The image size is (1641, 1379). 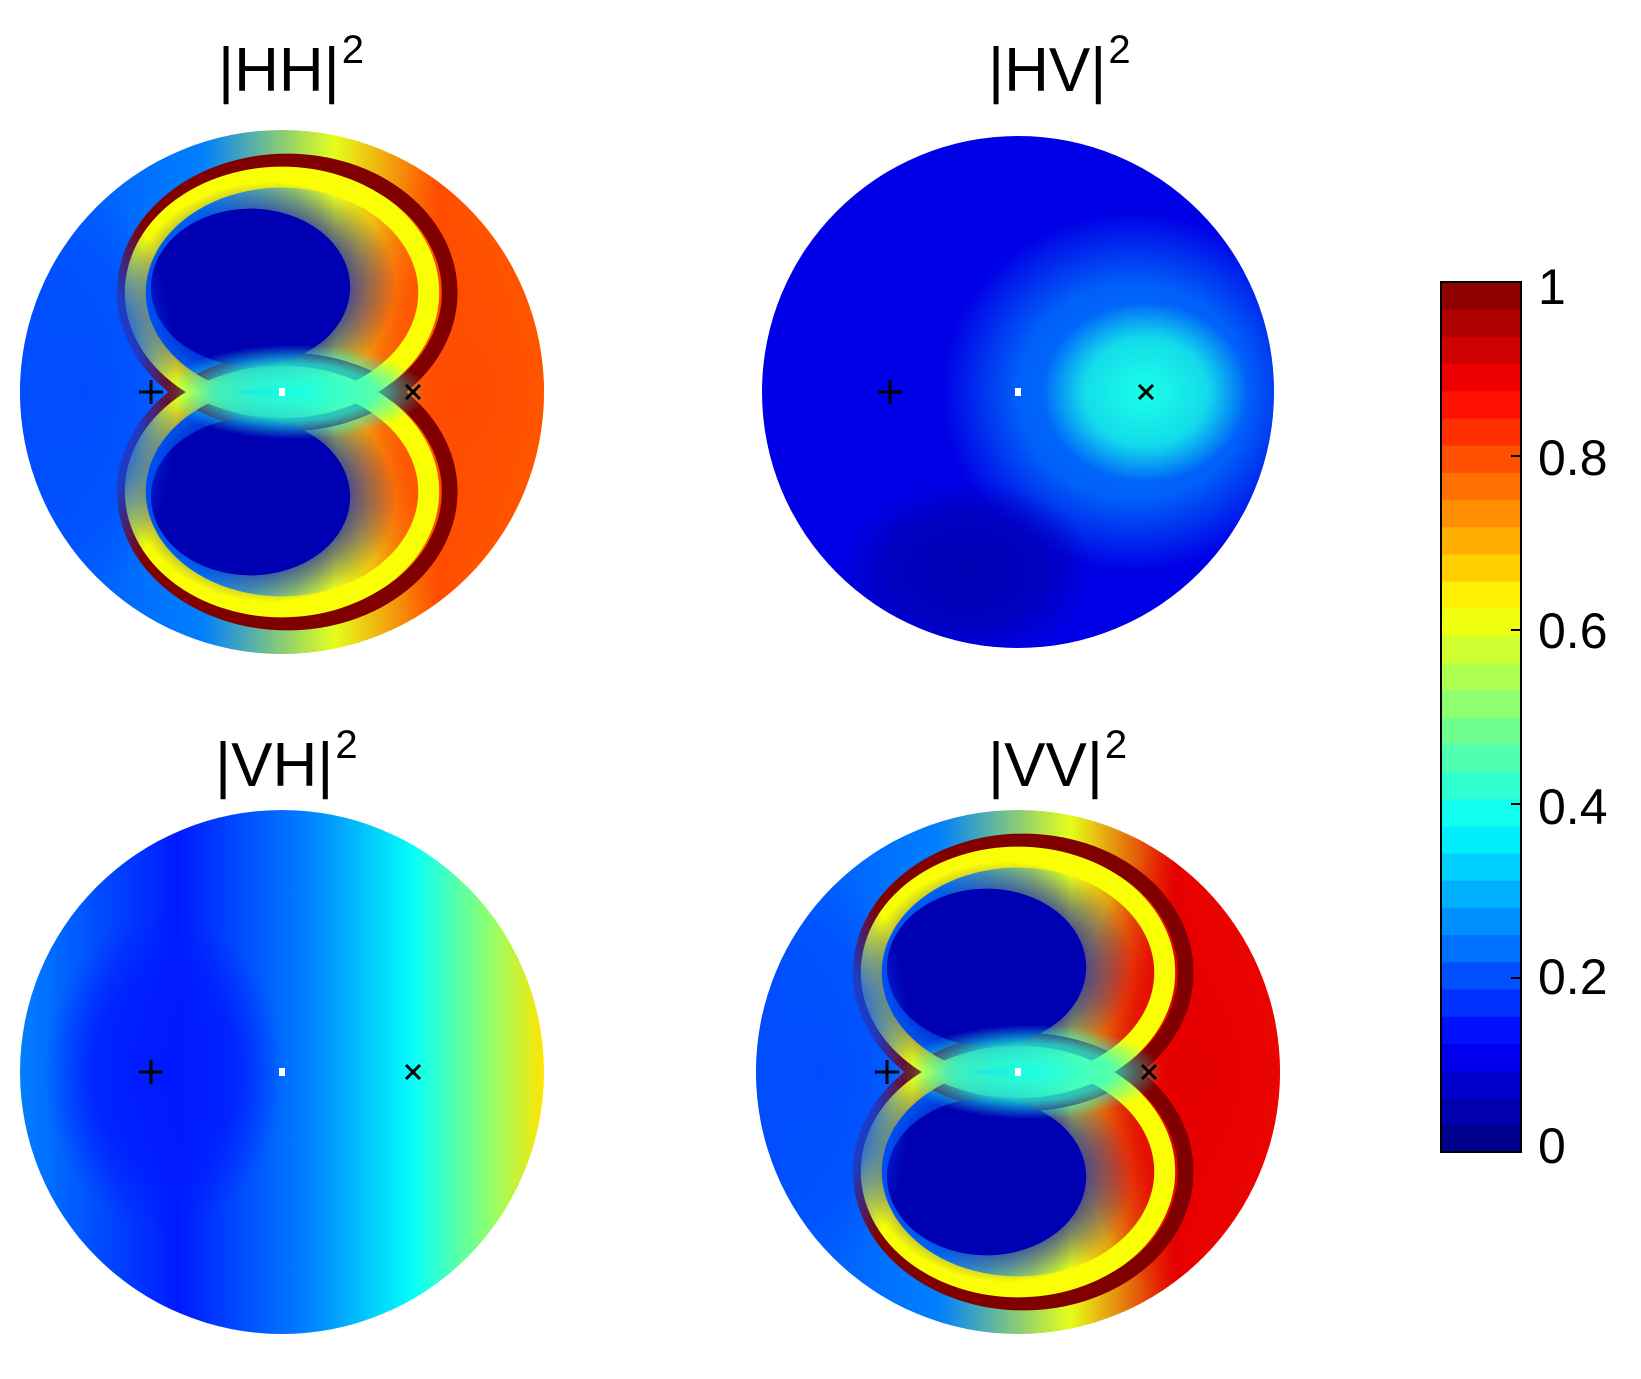 I want to click on panel-vv, so click(x=1018, y=1072).